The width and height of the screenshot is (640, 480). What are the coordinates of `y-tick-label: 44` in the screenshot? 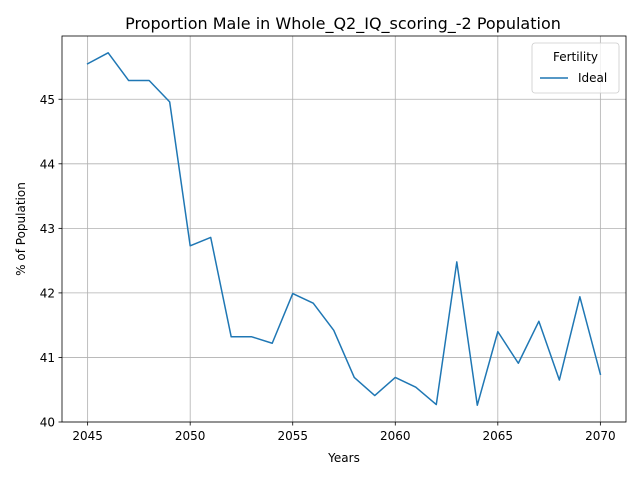 It's located at (47, 164).